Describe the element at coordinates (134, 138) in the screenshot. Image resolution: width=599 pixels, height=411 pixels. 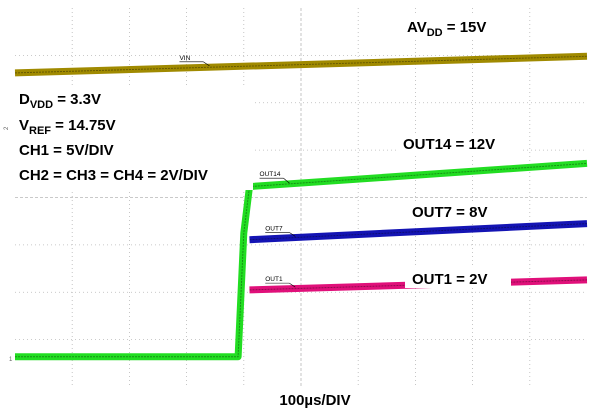
I see `settings-legend-background` at that location.